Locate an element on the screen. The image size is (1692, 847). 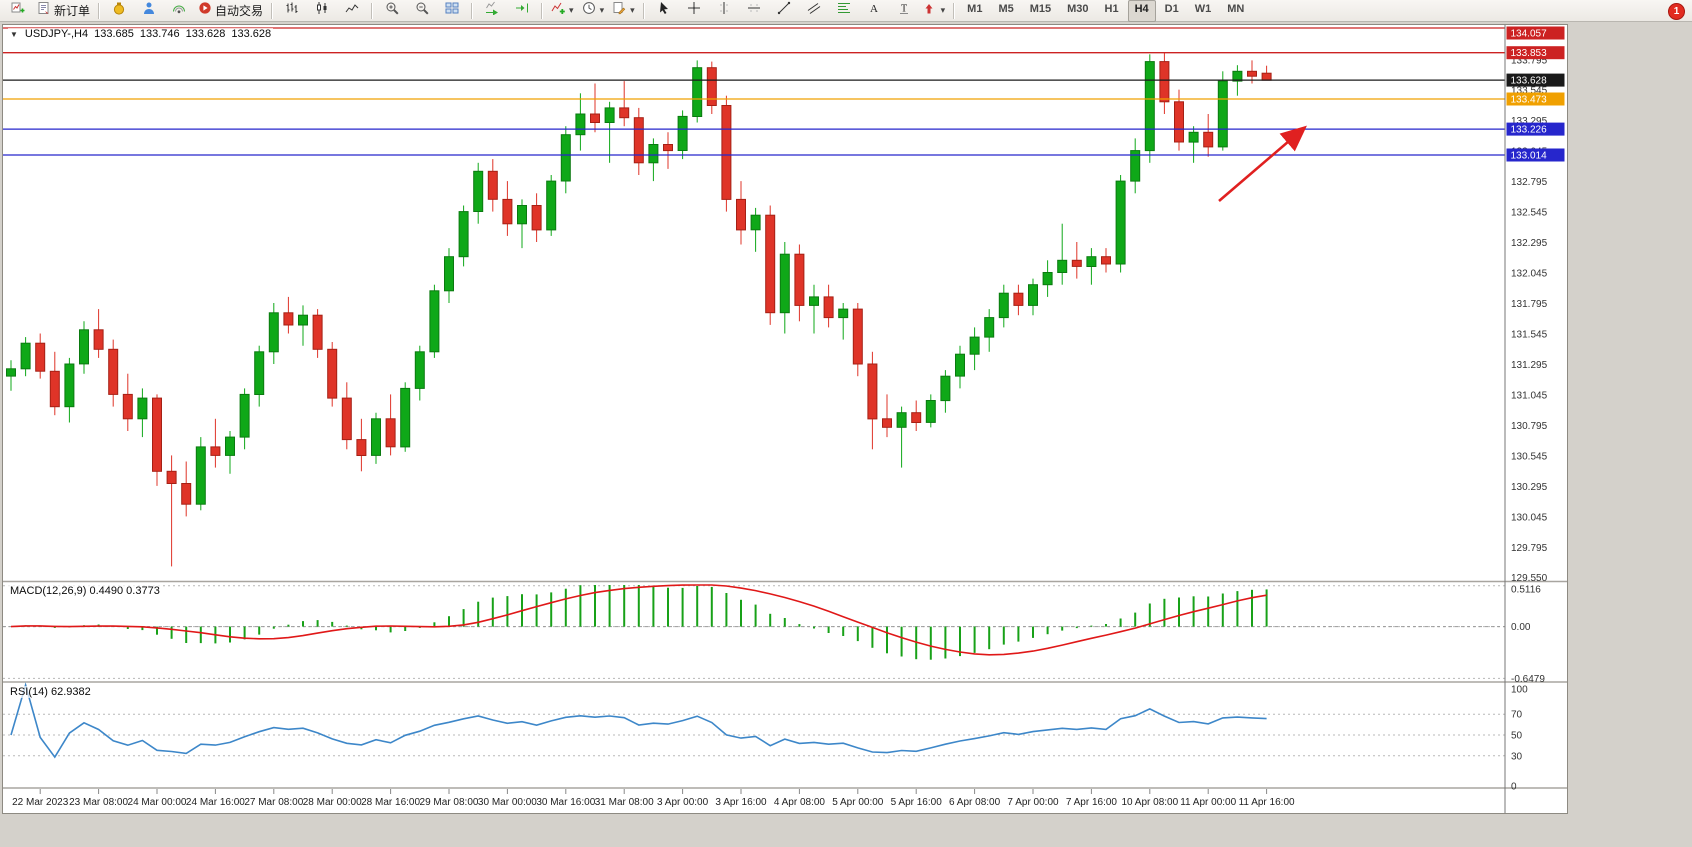
timeframe-w1-button: W1 is located at coordinates (1203, 8).